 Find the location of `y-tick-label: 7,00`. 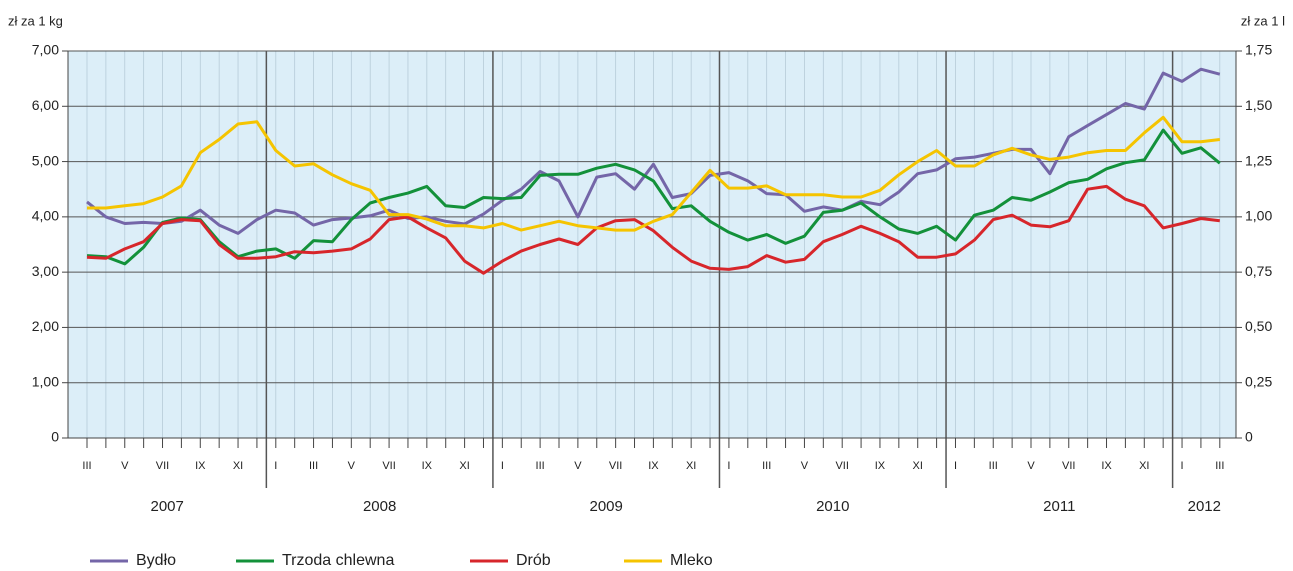

y-tick-label: 7,00 is located at coordinates (45, 50).